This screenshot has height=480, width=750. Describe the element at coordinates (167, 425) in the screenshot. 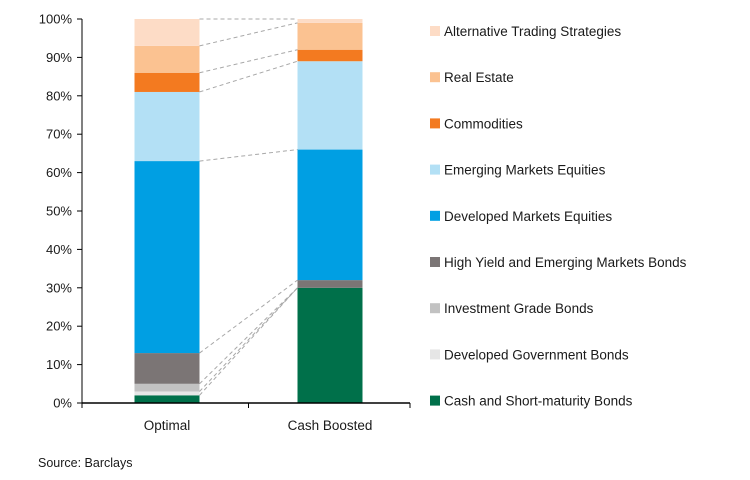

I see `x-tick-label-0: Optimal` at that location.